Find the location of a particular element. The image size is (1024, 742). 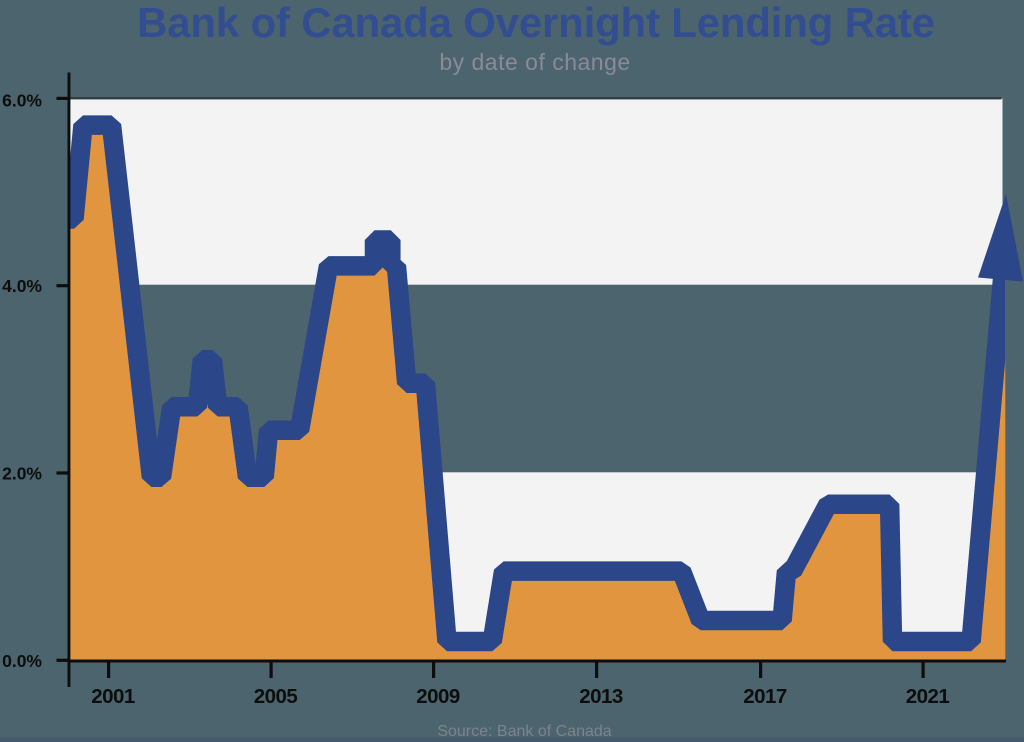

svg-text: 6.0% is located at coordinates (22, 101).